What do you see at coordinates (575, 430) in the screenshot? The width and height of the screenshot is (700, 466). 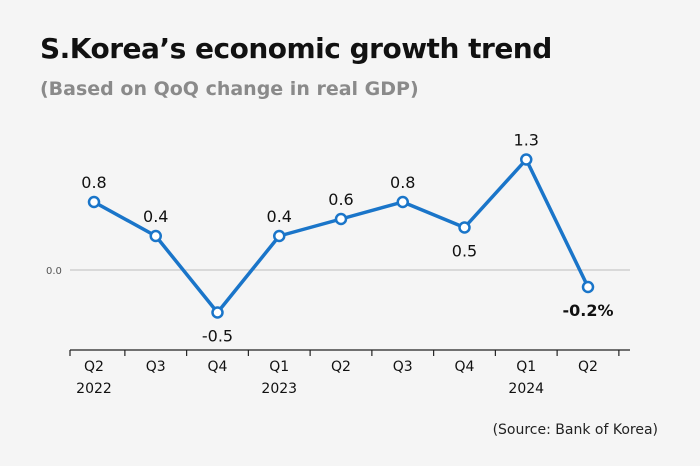 I see `source-note: (Source: Bank of Korea)` at bounding box center [575, 430].